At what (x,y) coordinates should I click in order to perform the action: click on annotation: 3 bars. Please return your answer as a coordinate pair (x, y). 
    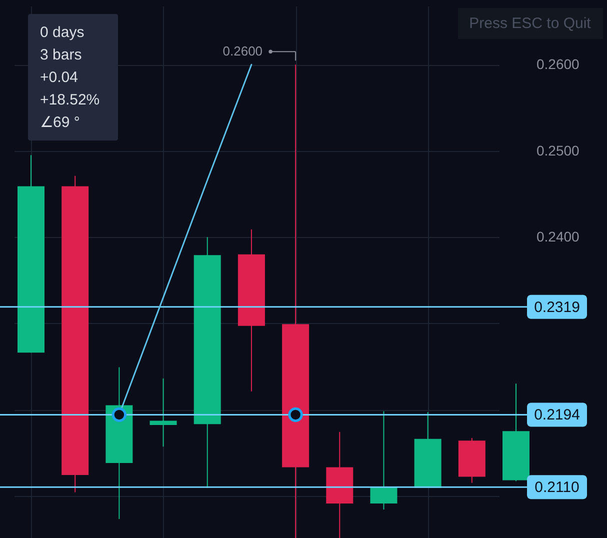
    Looking at the image, I should click on (61, 55).